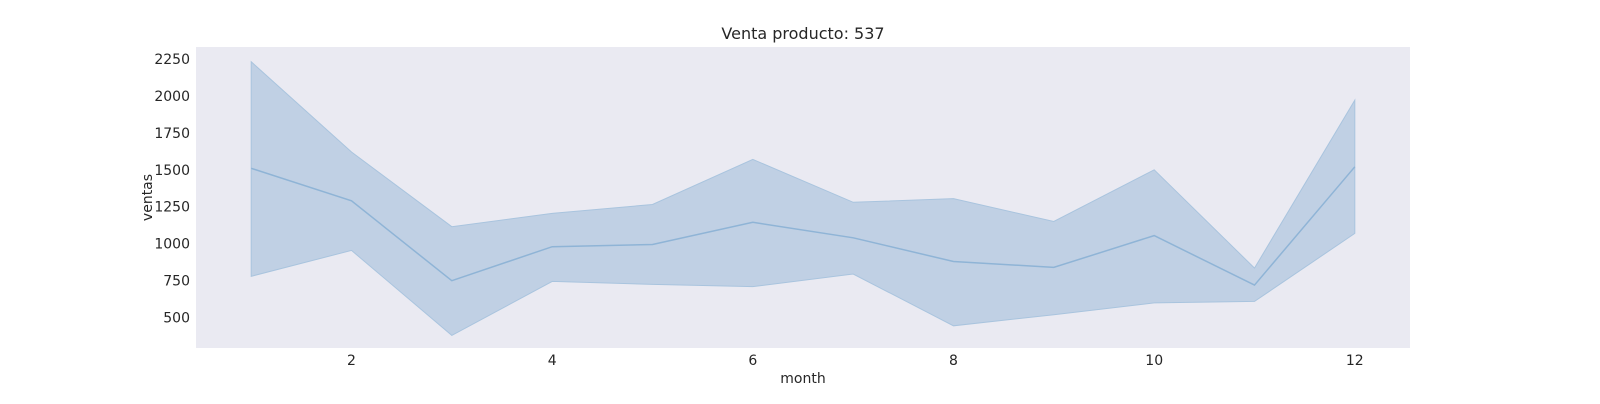  Describe the element at coordinates (802, 33) in the screenshot. I see `chart-title: Venta producto: 537` at that location.